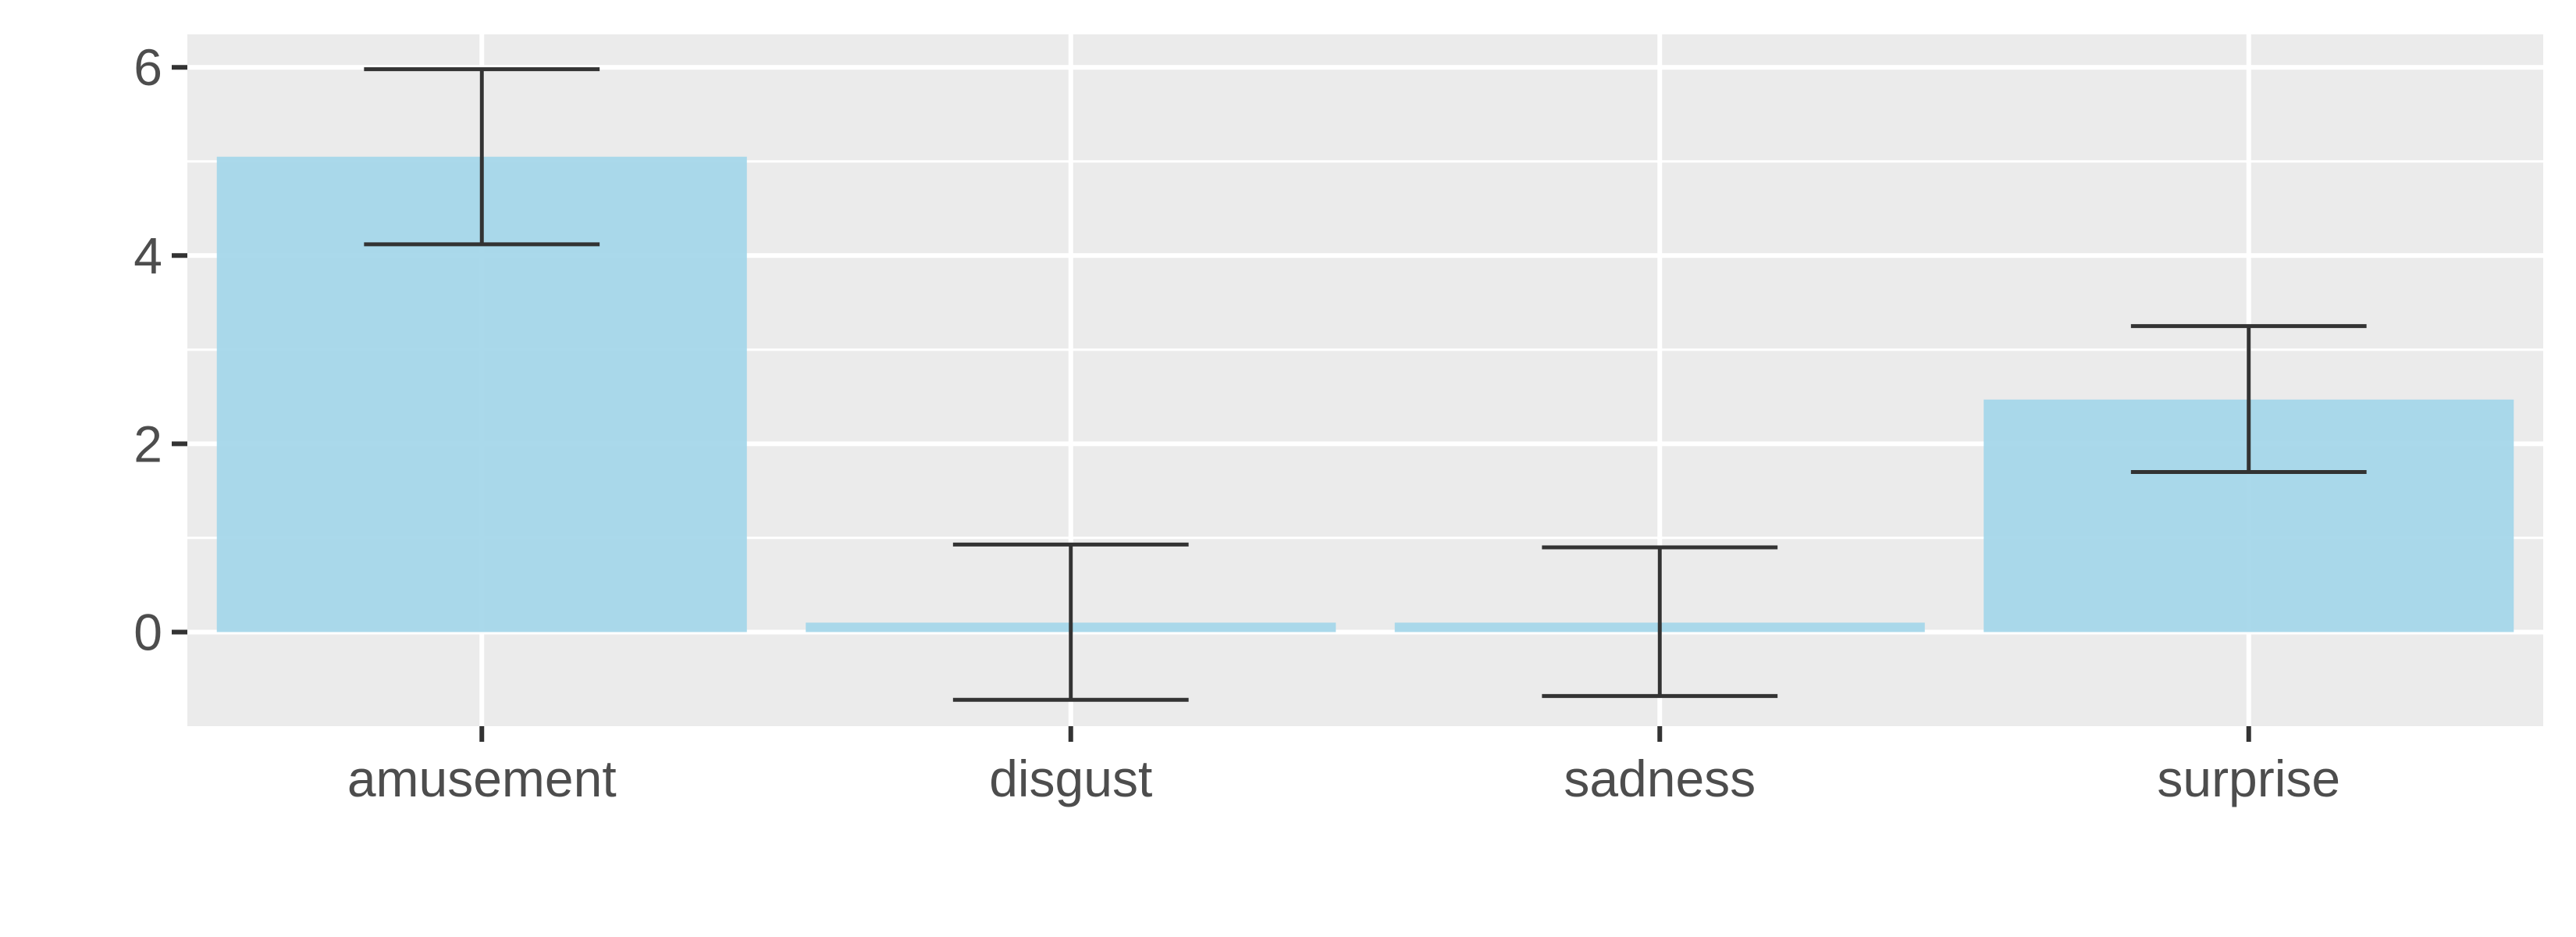  What do you see at coordinates (482, 778) in the screenshot?
I see `x-tick-label-amusement: amusement` at bounding box center [482, 778].